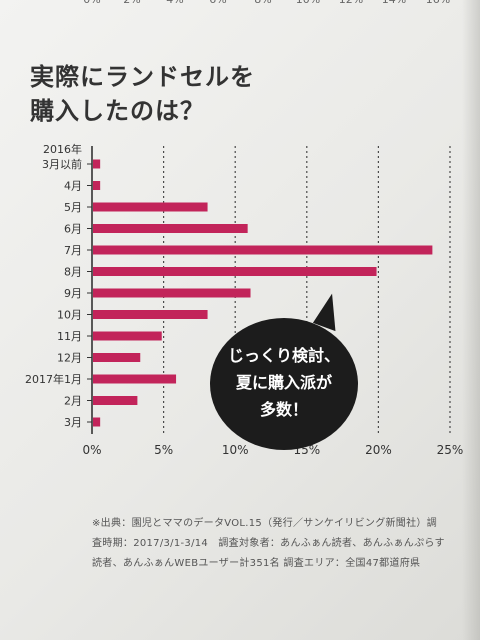 This screenshot has width=480, height=640. What do you see at coordinates (283, 409) in the screenshot?
I see `bubble-line-3: 多数！` at bounding box center [283, 409].